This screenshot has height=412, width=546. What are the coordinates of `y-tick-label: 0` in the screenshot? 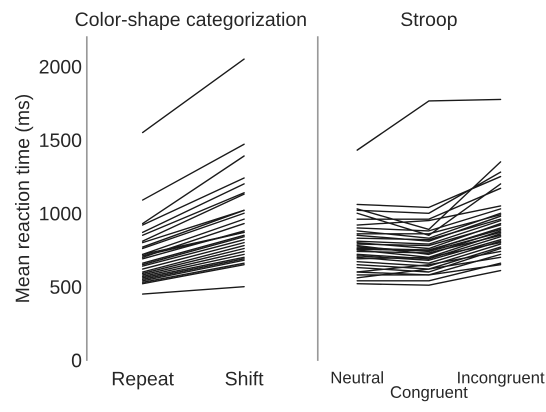 It's located at (77, 361).